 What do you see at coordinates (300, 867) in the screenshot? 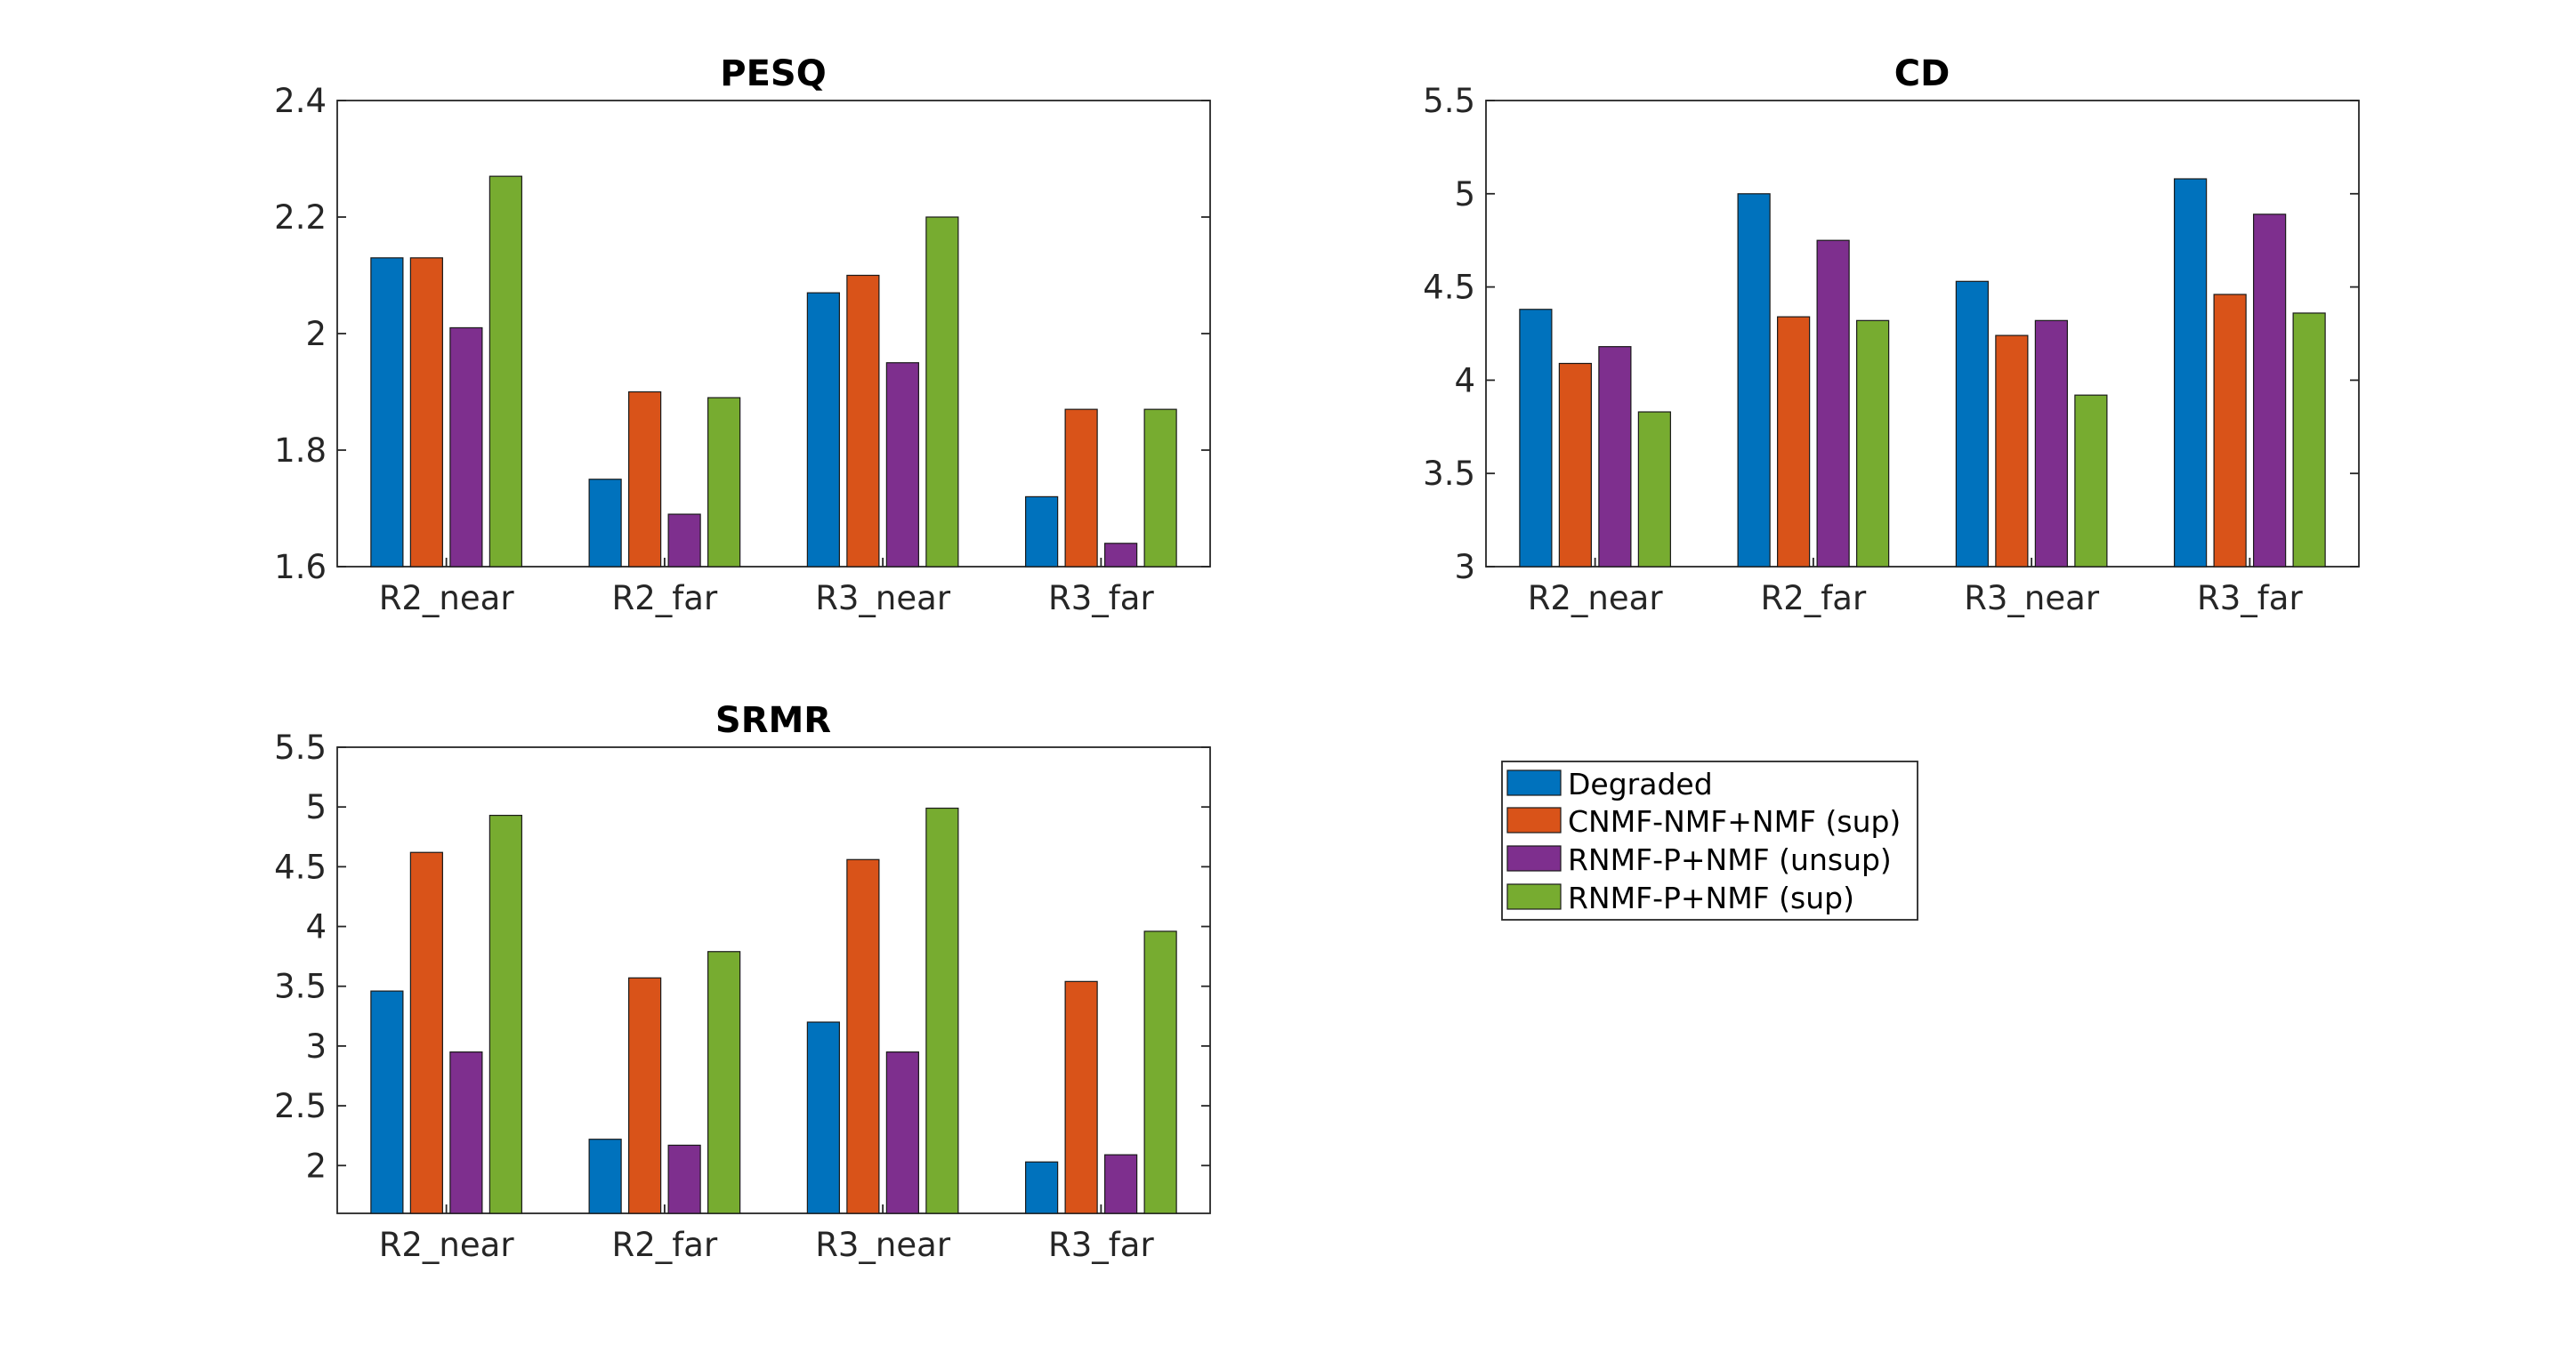
I see `srmr-ytick-label: 4.5` at bounding box center [300, 867].